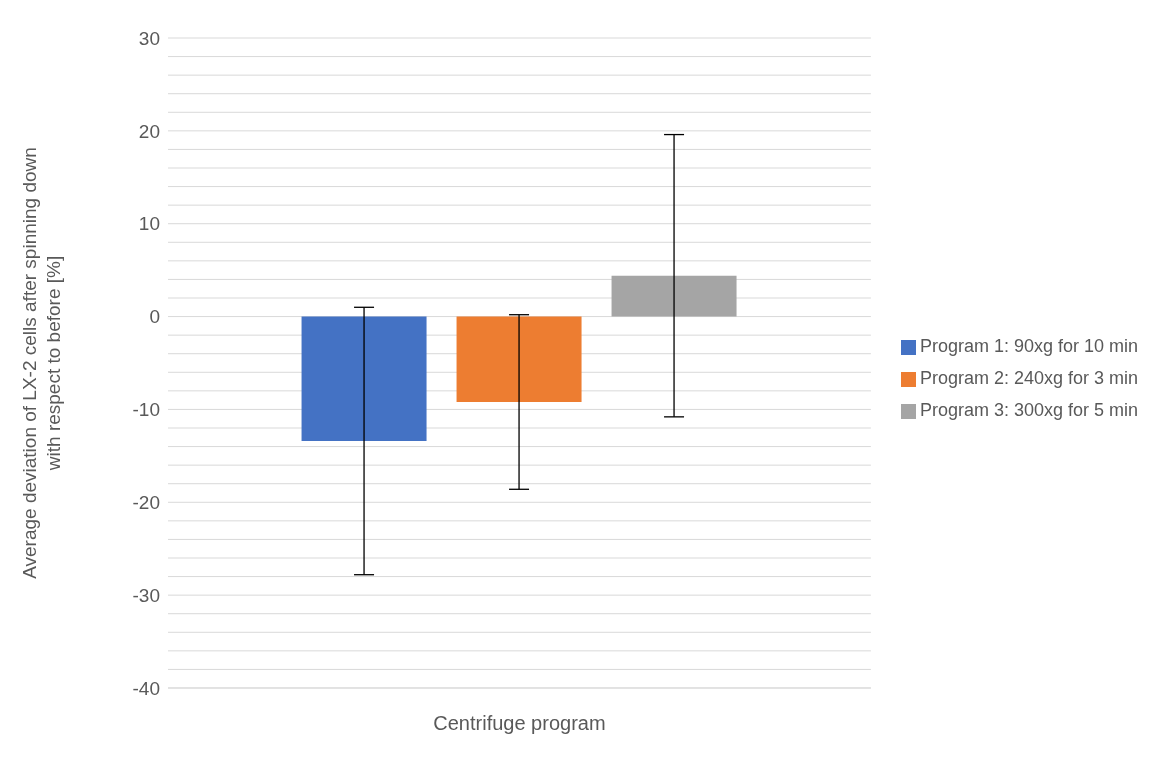  Describe the element at coordinates (149, 38) in the screenshot. I see `y-tick-label: 30` at that location.